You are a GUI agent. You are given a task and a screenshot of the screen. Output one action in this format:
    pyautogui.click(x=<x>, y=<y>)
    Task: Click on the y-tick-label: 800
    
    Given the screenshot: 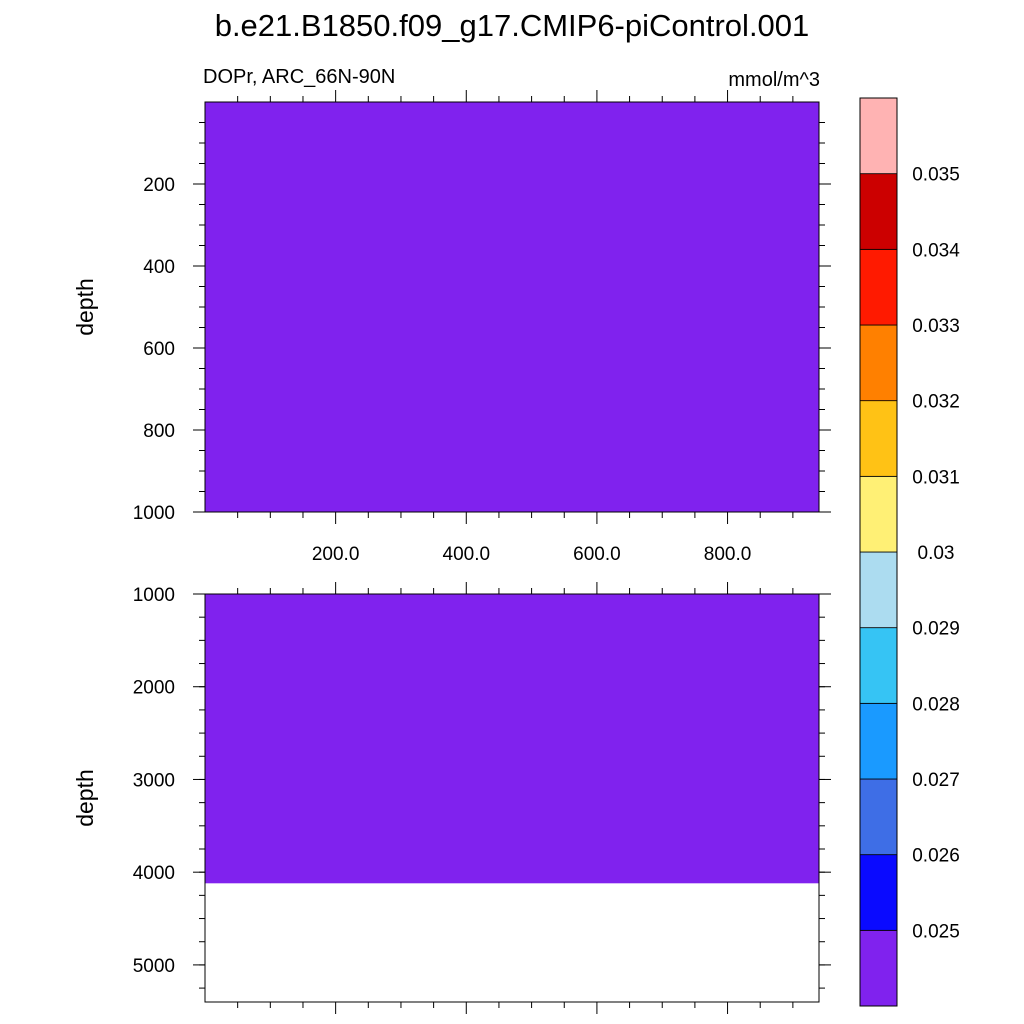 What is the action you would take?
    pyautogui.click(x=159, y=431)
    